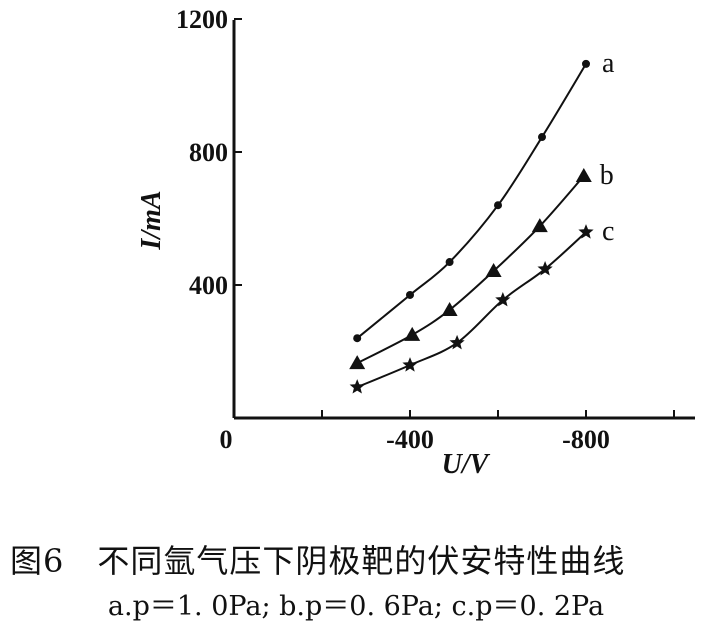  What do you see at coordinates (202, 19) in the screenshot?
I see `y-tick-label: 1200` at bounding box center [202, 19].